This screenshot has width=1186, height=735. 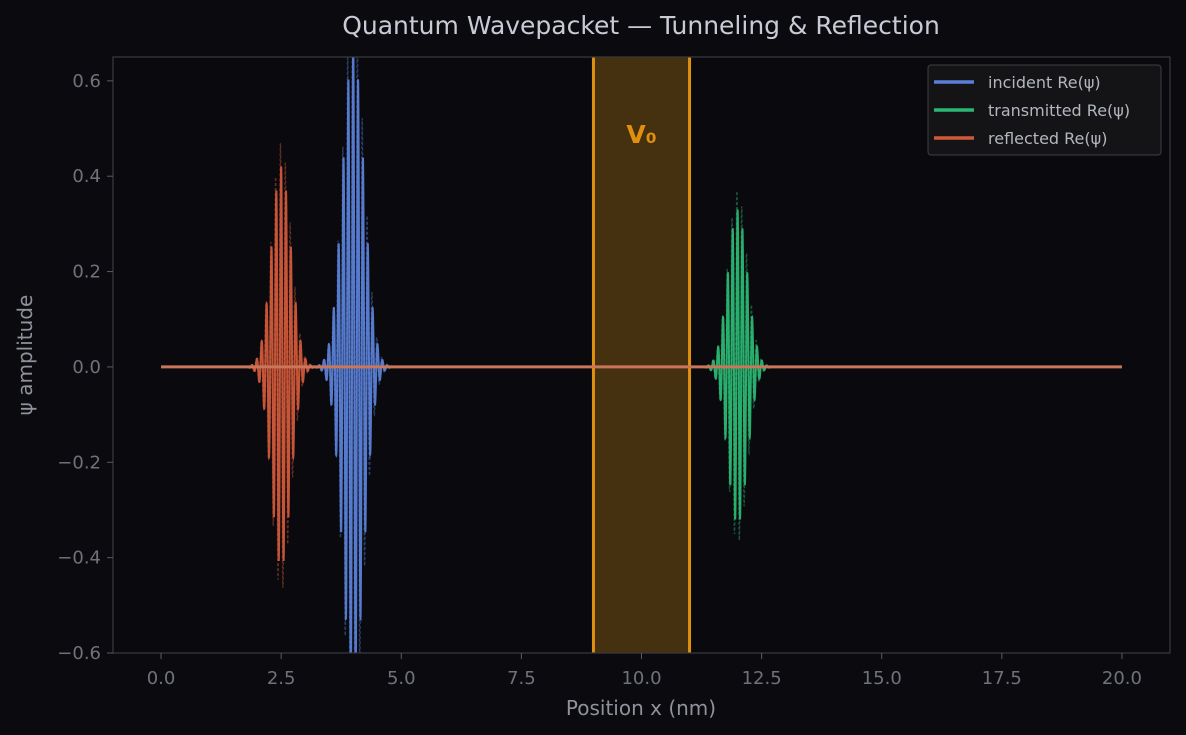 I want to click on y-tick-label: 0.2, so click(x=86, y=272).